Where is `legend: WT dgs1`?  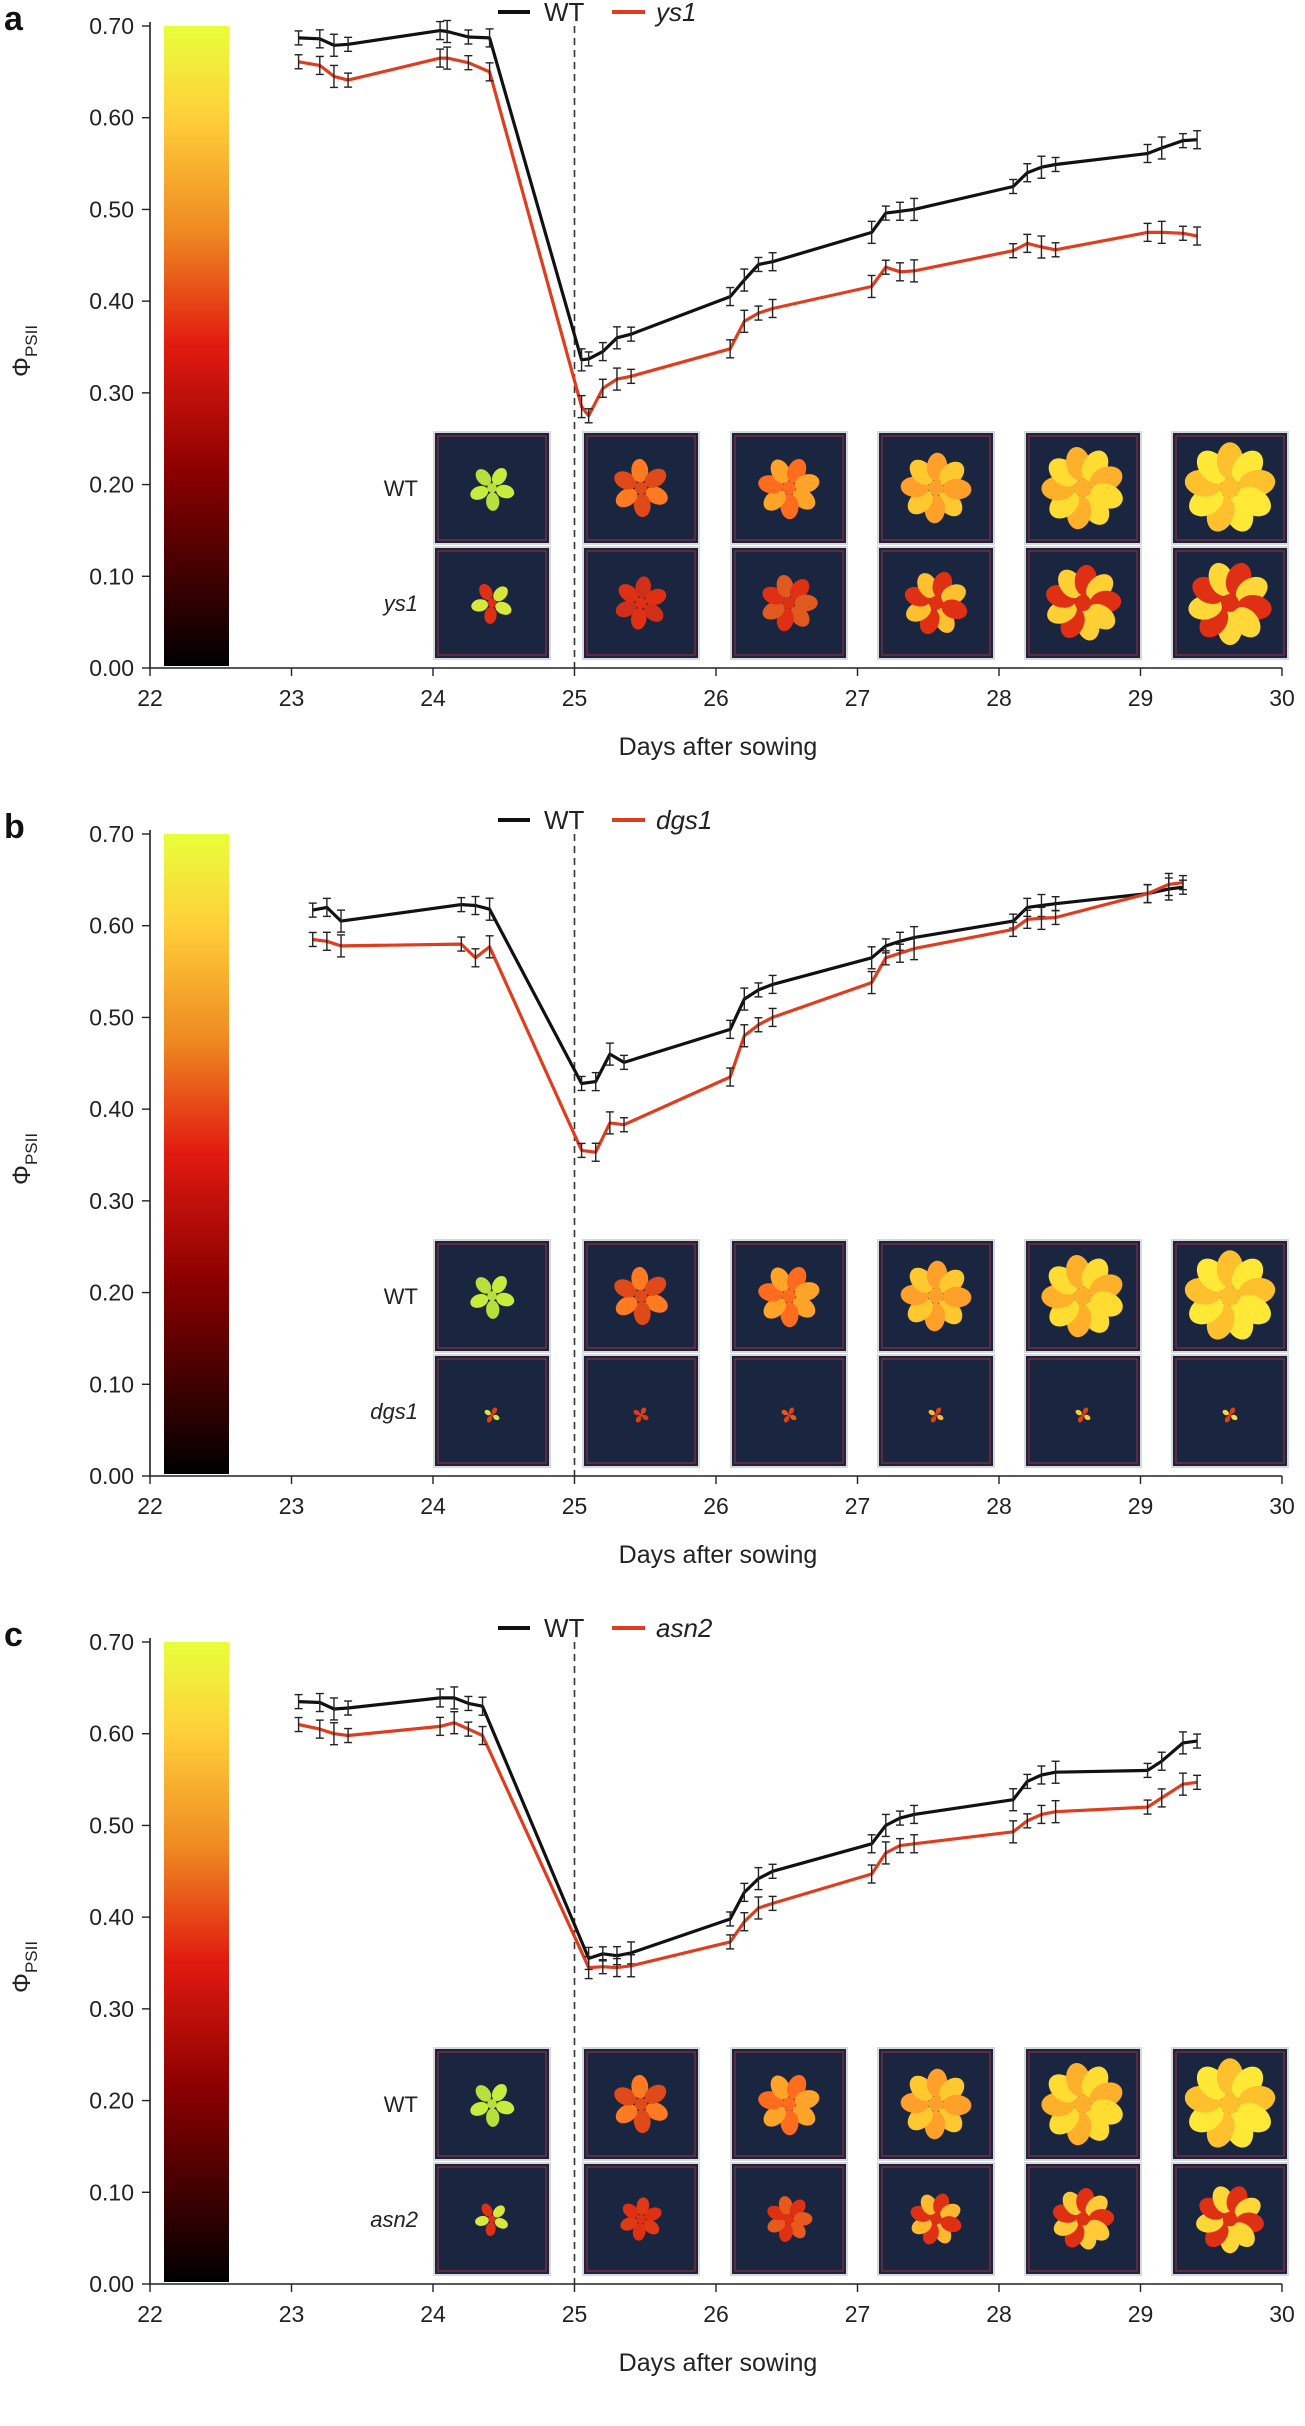 legend: WT dgs1 is located at coordinates (605, 821).